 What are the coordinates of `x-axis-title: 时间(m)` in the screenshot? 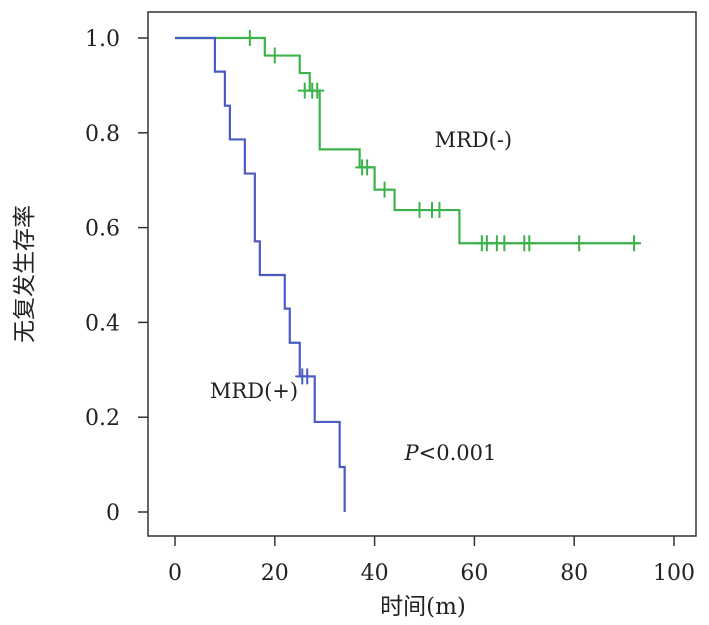 It's located at (423, 607).